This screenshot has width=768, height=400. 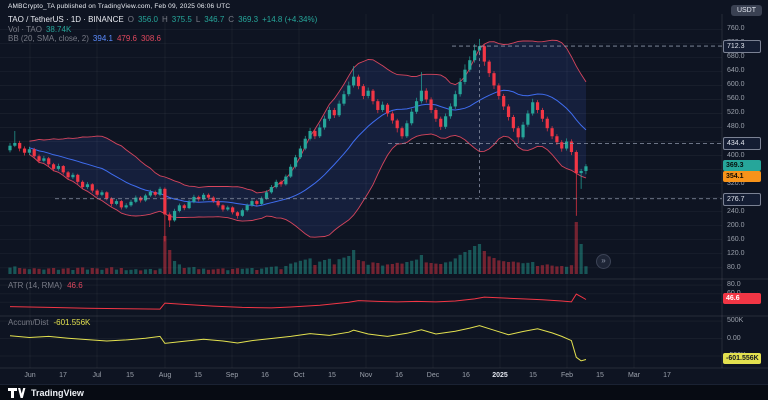 I want to click on volume-indicator-label: Vol · TAO, so click(x=25, y=29).